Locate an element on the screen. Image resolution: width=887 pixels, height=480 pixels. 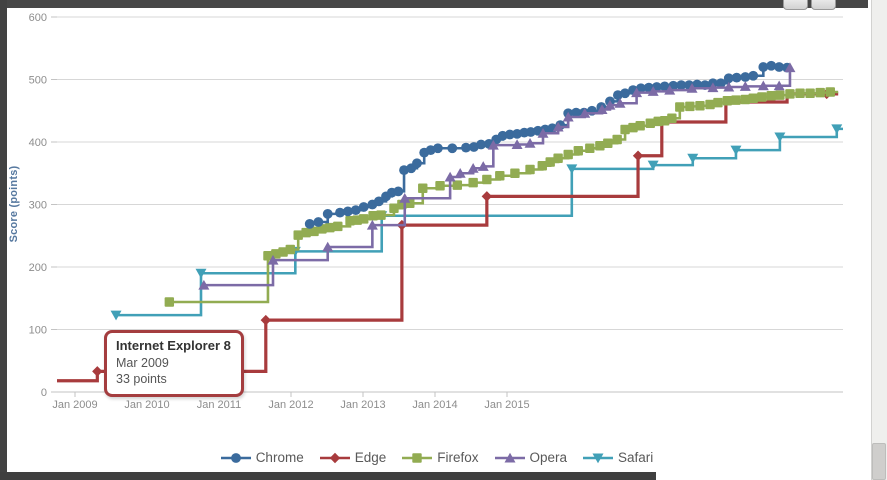
safari-legend-marker-icon is located at coordinates (598, 458).